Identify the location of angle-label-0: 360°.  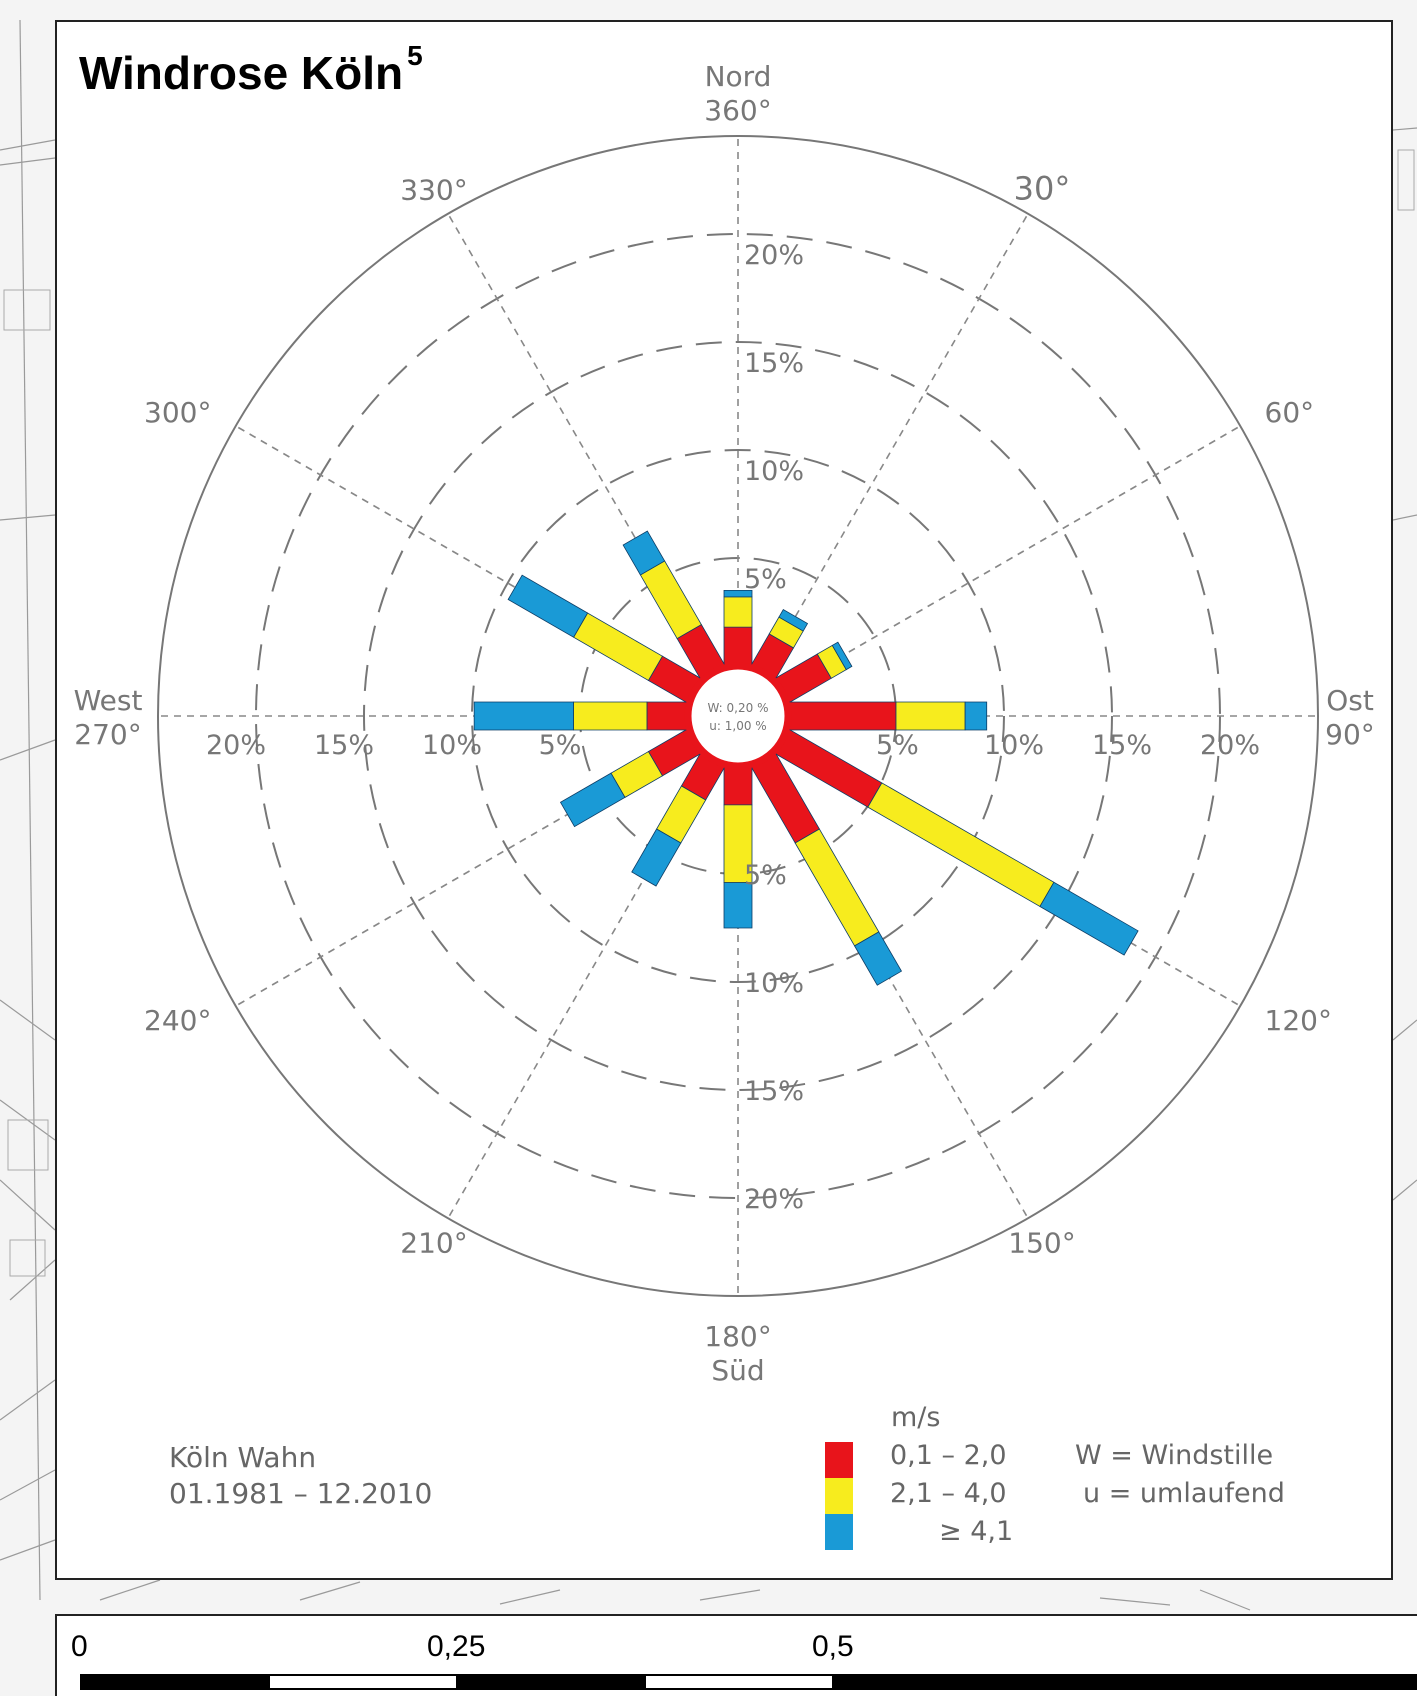
(737, 110).